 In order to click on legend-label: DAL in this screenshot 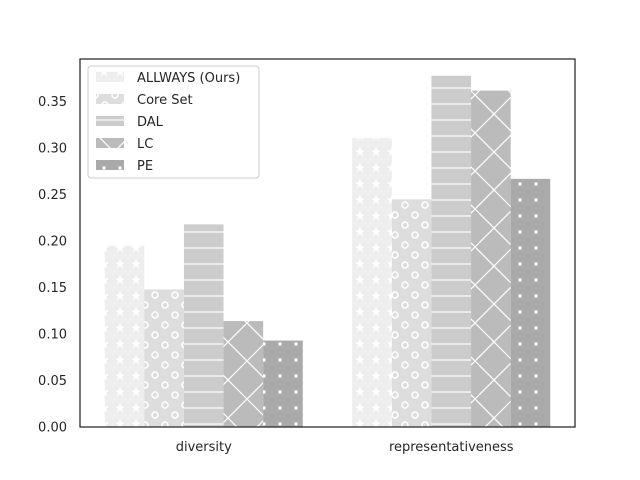, I will do `click(150, 122)`.